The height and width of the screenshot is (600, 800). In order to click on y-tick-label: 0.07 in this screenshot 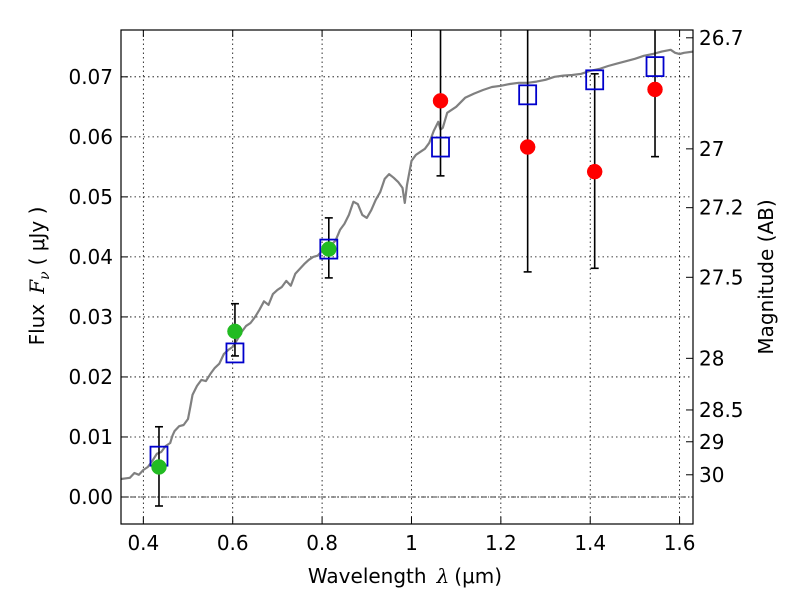, I will do `click(90, 77)`.